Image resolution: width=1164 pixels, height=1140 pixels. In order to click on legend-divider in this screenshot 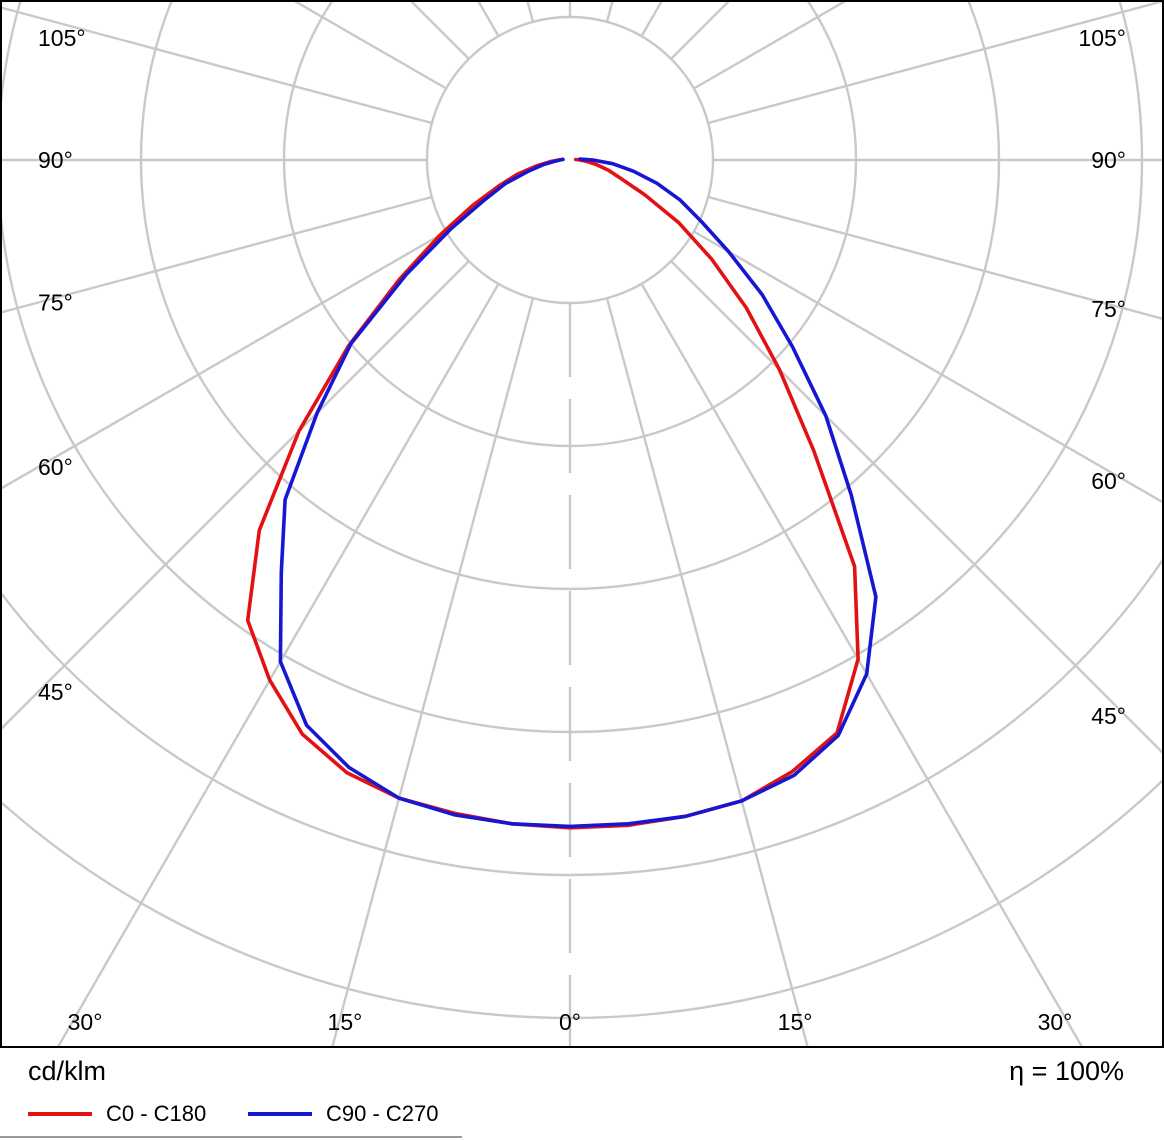, I will do `click(231, 1137)`.